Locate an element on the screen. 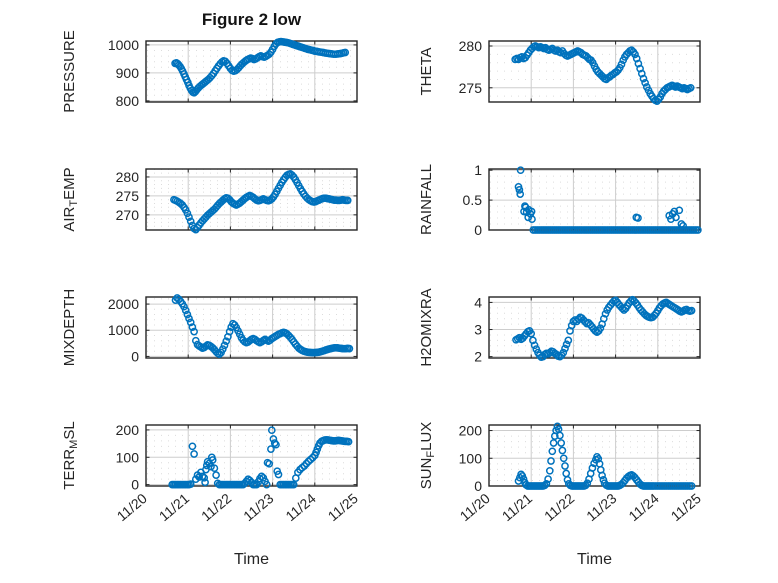 The width and height of the screenshot is (778, 583). y-axis-label-rainfall: RAINFALL is located at coordinates (426, 199).